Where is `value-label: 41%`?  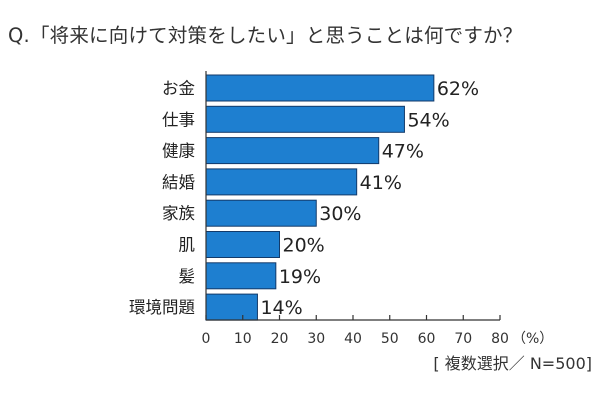 value-label: 41% is located at coordinates (381, 183).